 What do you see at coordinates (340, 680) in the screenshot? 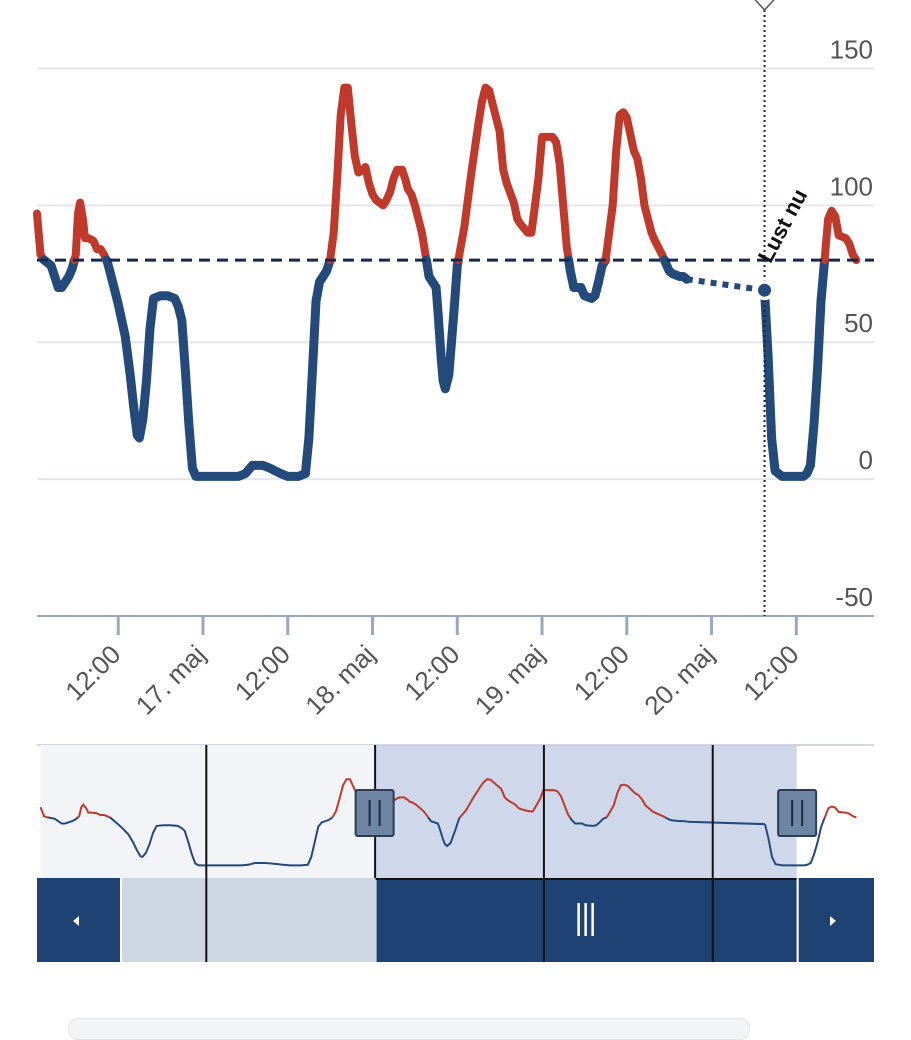
I see `x-tick-label: 18. maj` at bounding box center [340, 680].